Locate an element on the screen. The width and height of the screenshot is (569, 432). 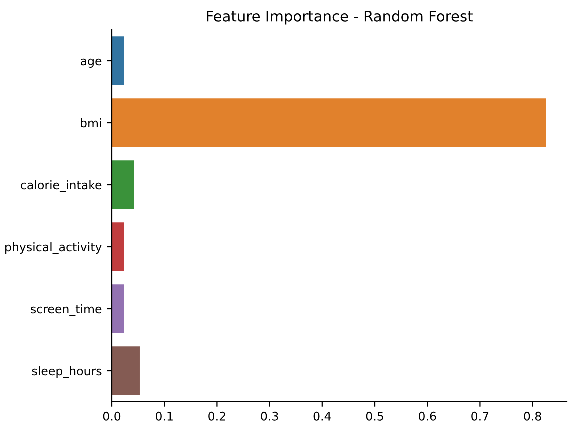
x-tick-label: 0.0 is located at coordinates (112, 416).